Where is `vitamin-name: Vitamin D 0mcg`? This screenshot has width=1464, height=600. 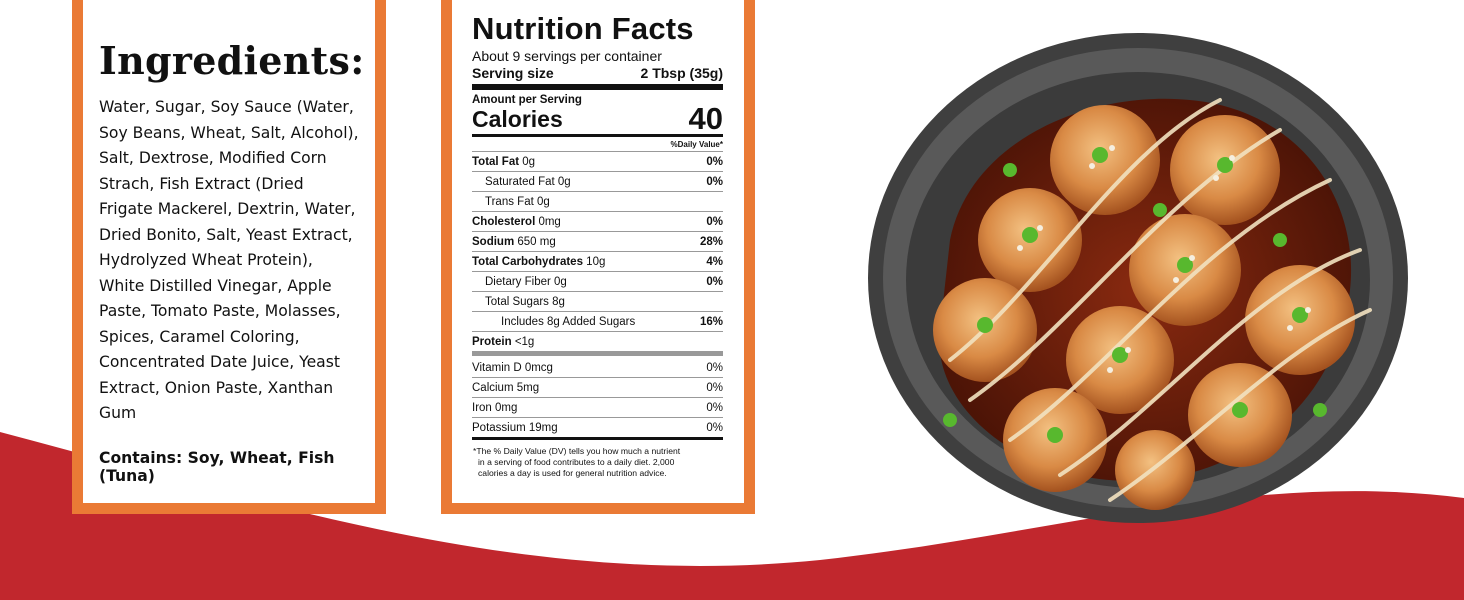
vitamin-name: Vitamin D 0mcg is located at coordinates (512, 368).